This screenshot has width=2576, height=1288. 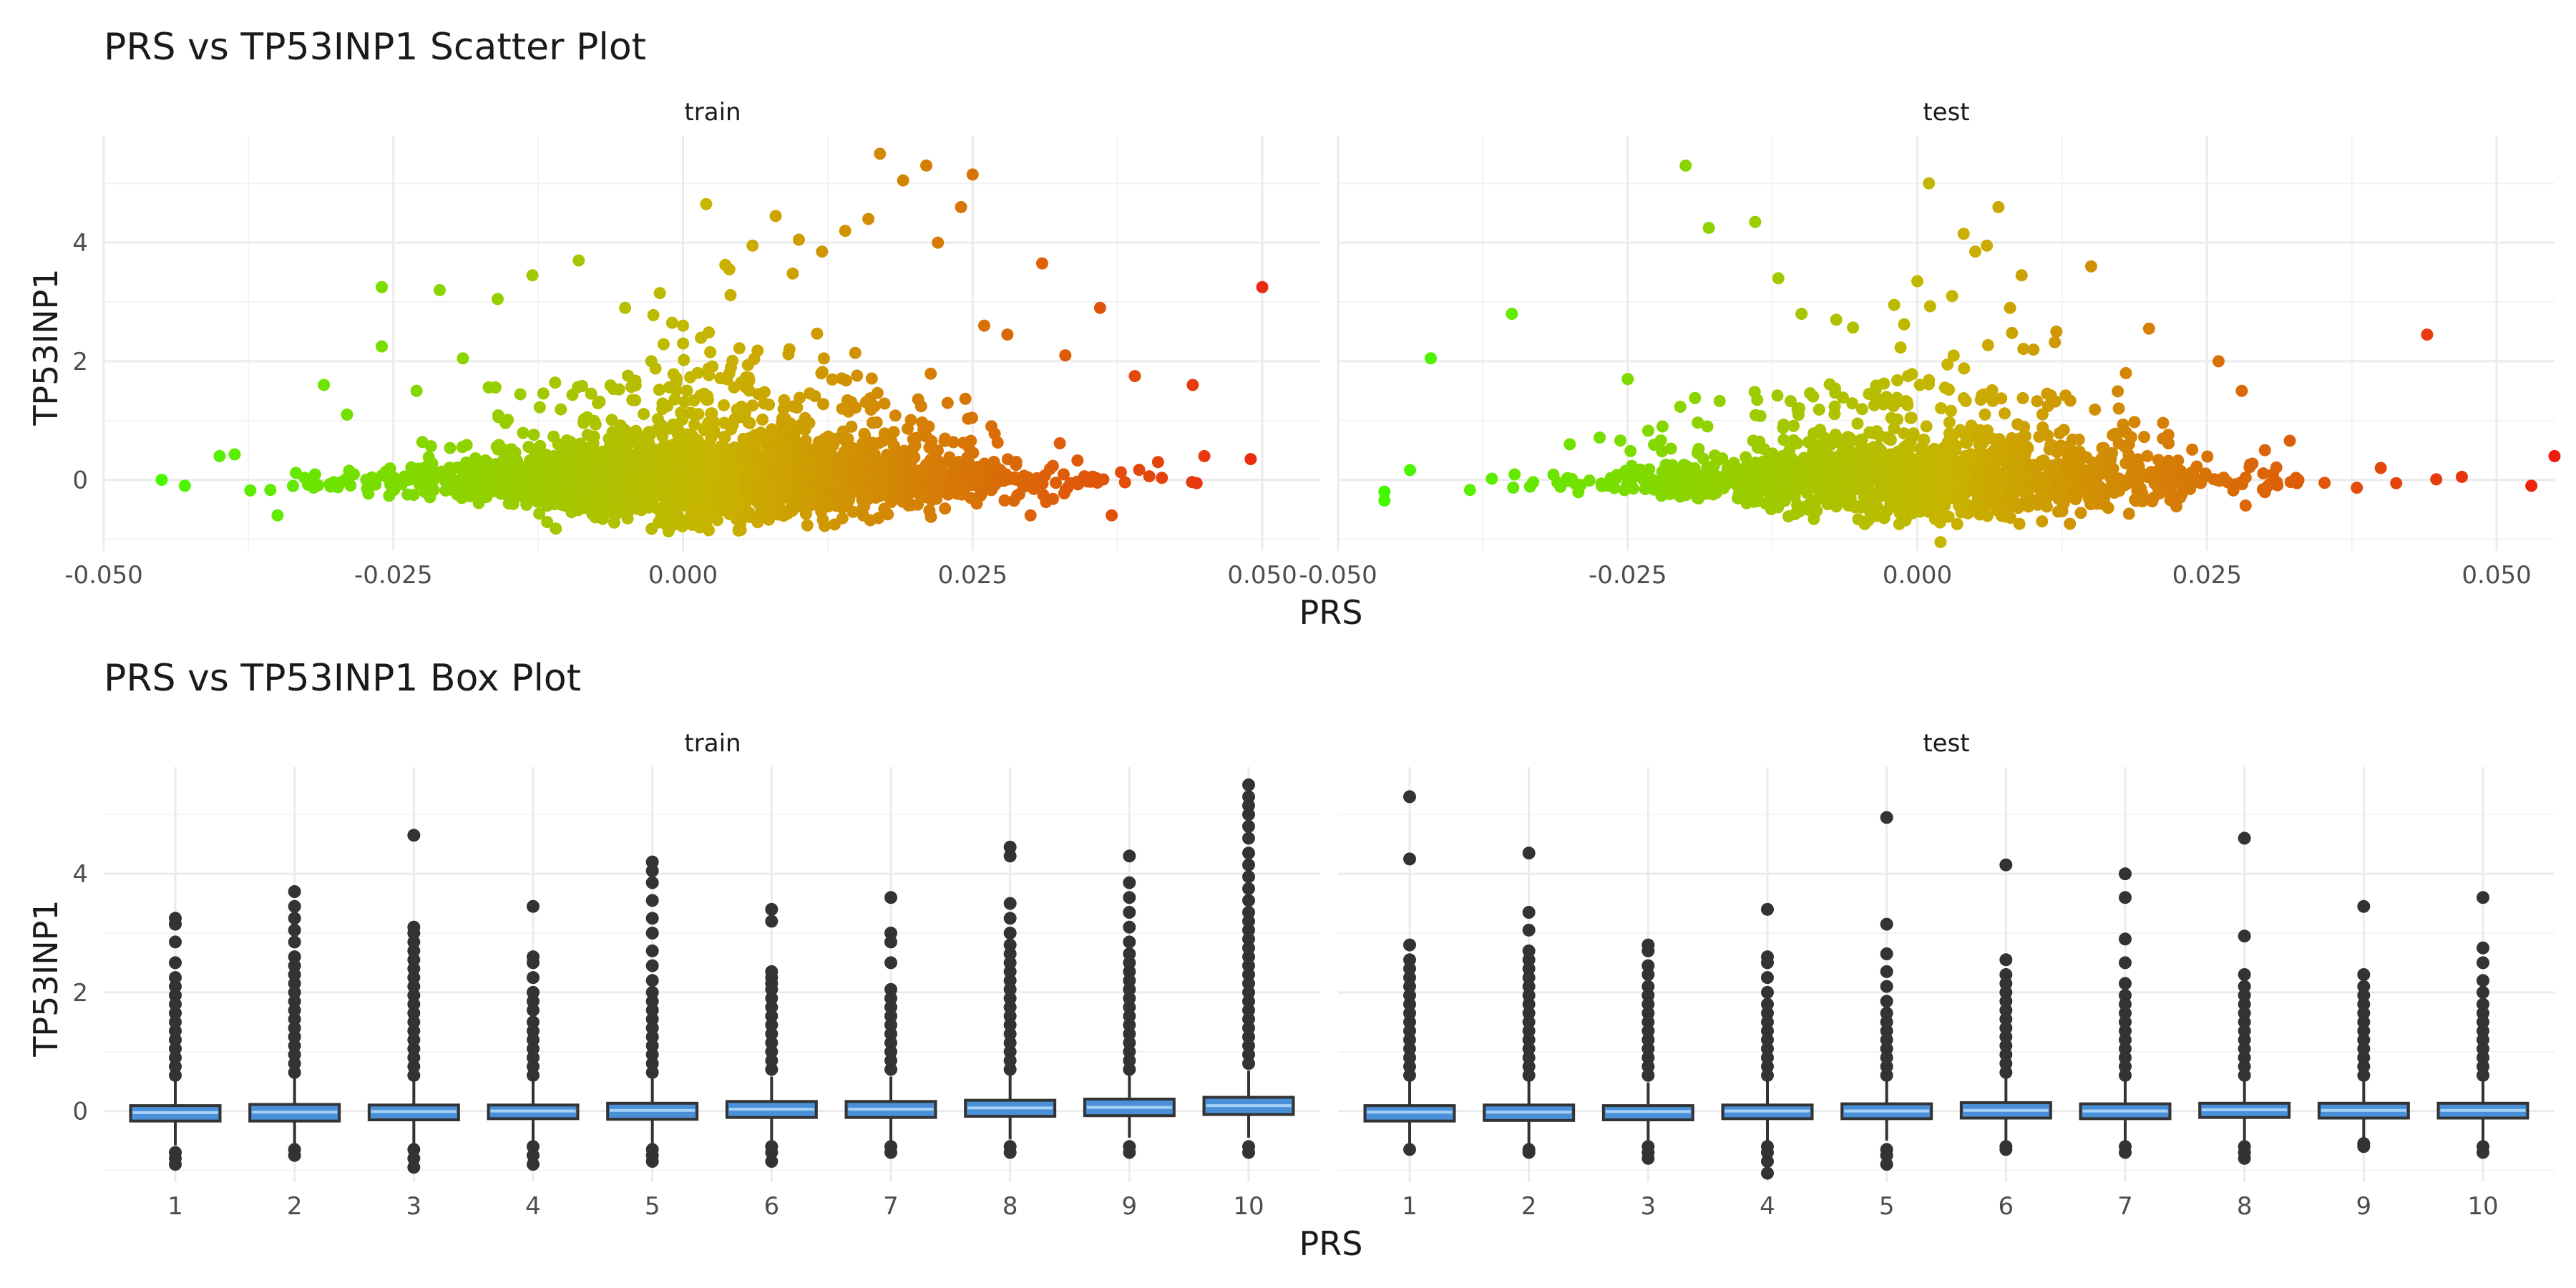 What do you see at coordinates (1917, 575) in the screenshot?
I see `x-tick-label: 0.000` at bounding box center [1917, 575].